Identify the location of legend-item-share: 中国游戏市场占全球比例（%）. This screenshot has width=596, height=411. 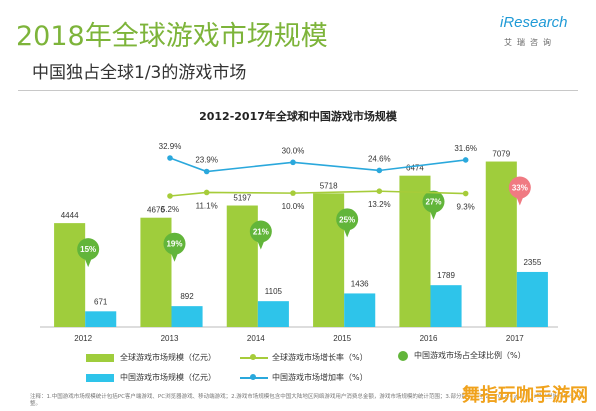
(462, 355).